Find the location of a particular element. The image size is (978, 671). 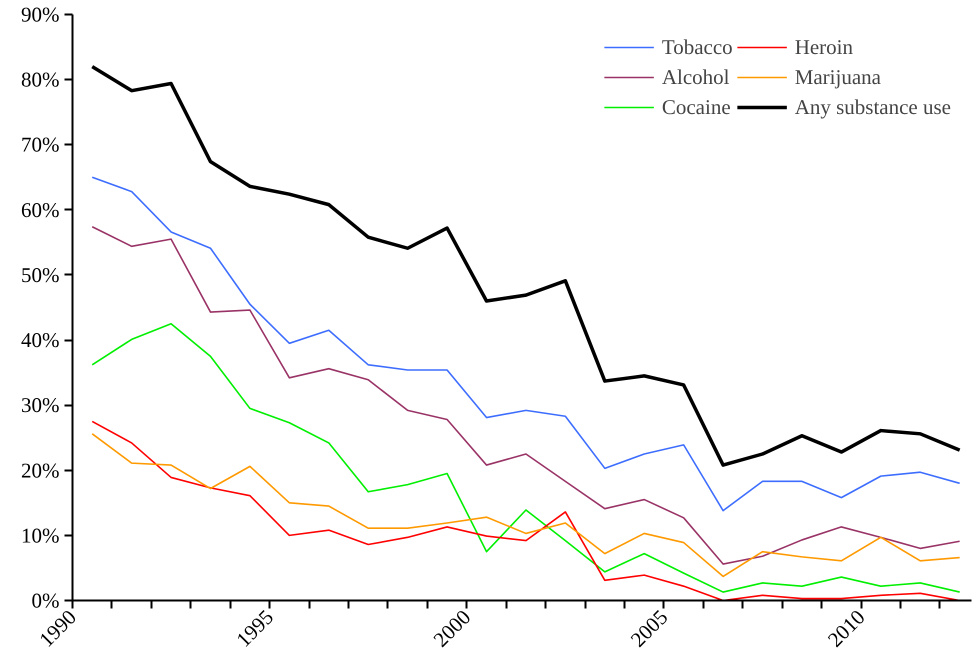

legend-label: Cocaine is located at coordinates (696, 107).